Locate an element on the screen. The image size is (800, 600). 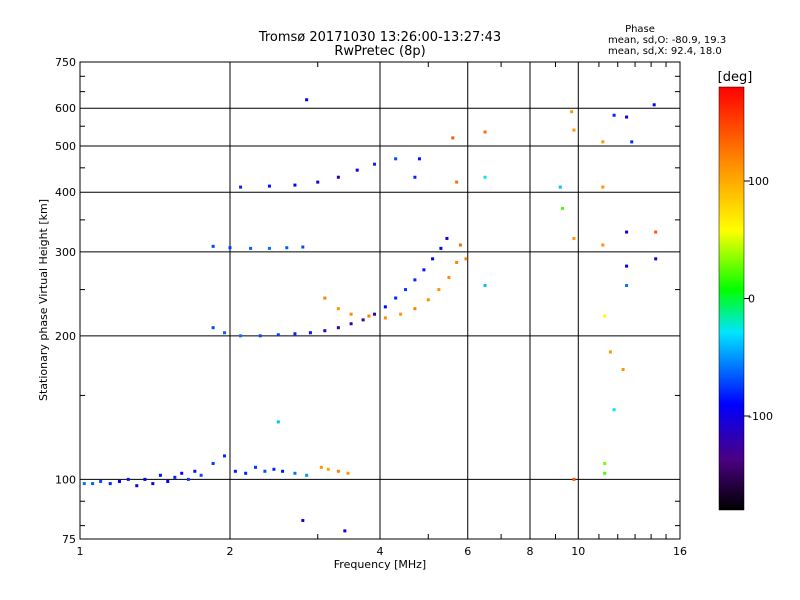
phase-heading: Phase is located at coordinates (640, 29).